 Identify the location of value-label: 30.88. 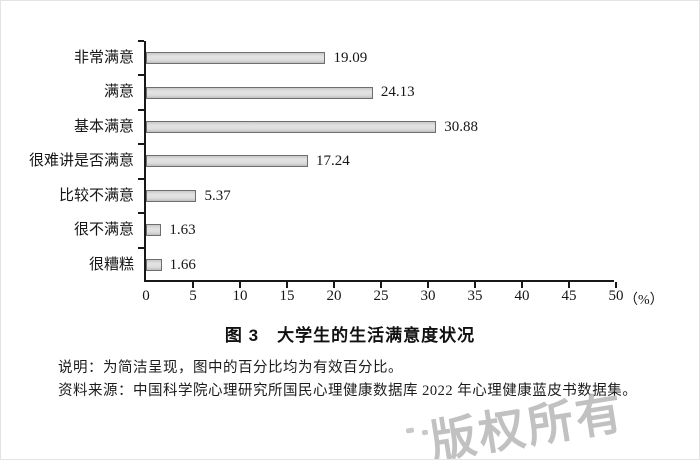
(461, 126).